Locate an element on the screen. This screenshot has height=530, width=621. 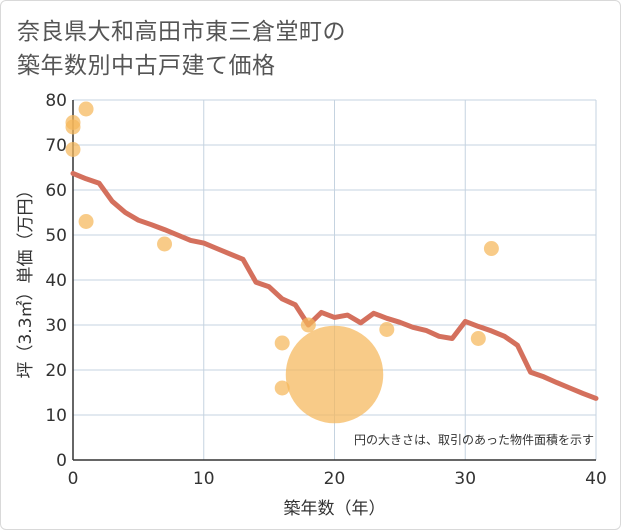
x-tick-label: 0 is located at coordinates (73, 479).